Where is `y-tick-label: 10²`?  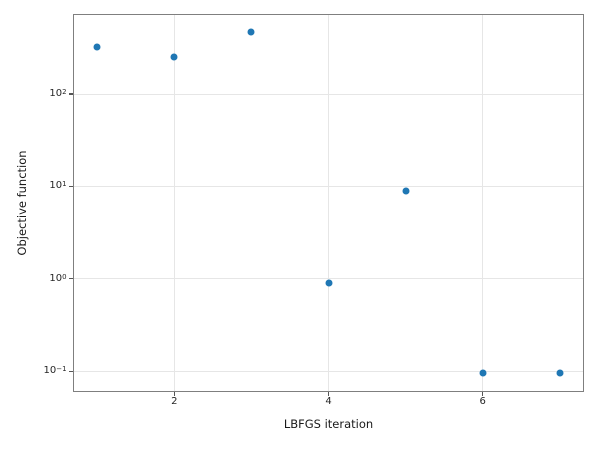 y-tick-label: 10² is located at coordinates (58, 94).